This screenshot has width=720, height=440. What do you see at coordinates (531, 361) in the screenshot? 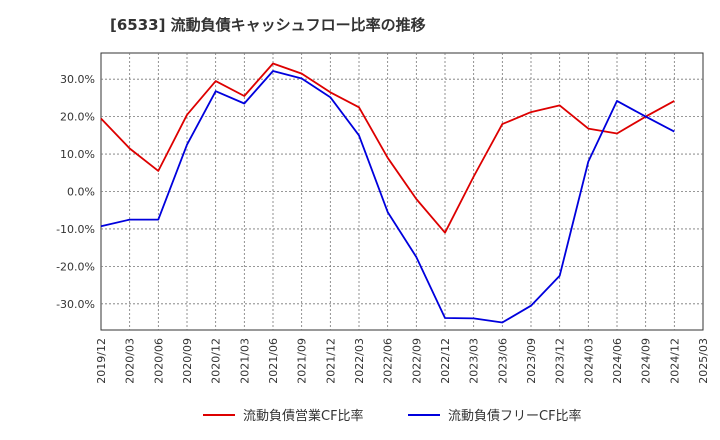
I see `x-tick-label: 2023/09` at bounding box center [531, 361].